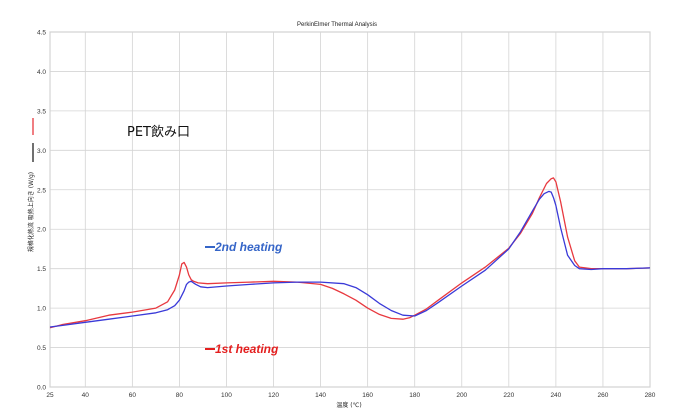 The height and width of the screenshot is (419, 680). What do you see at coordinates (650, 395) in the screenshot?
I see `x-tick-label: 280` at bounding box center [650, 395].